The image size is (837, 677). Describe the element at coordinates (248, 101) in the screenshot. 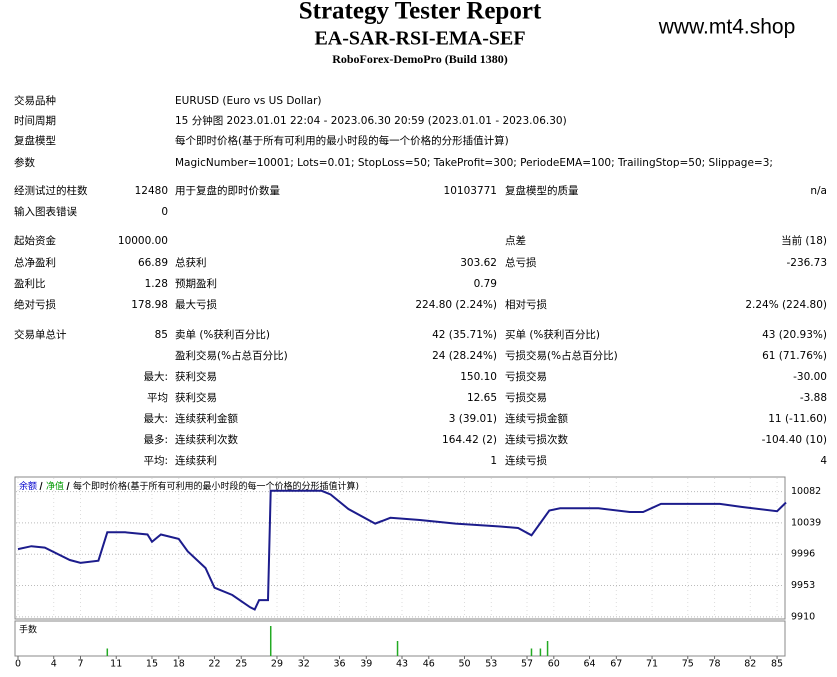

I see `info-value: EURUSD (Euro vs US Dollar)` at that location.